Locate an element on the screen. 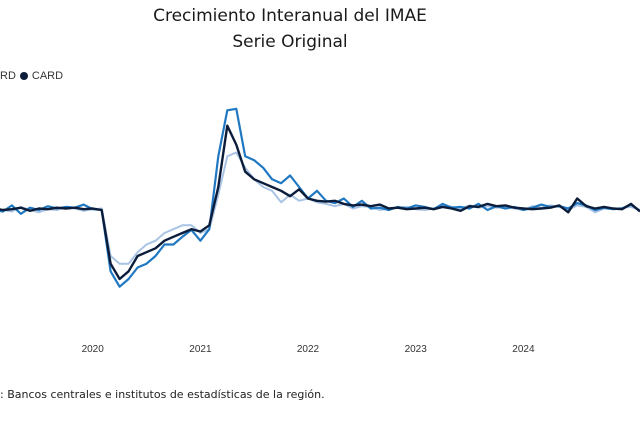 The width and height of the screenshot is (640, 424). legend-dot-card is located at coordinates (23, 76).